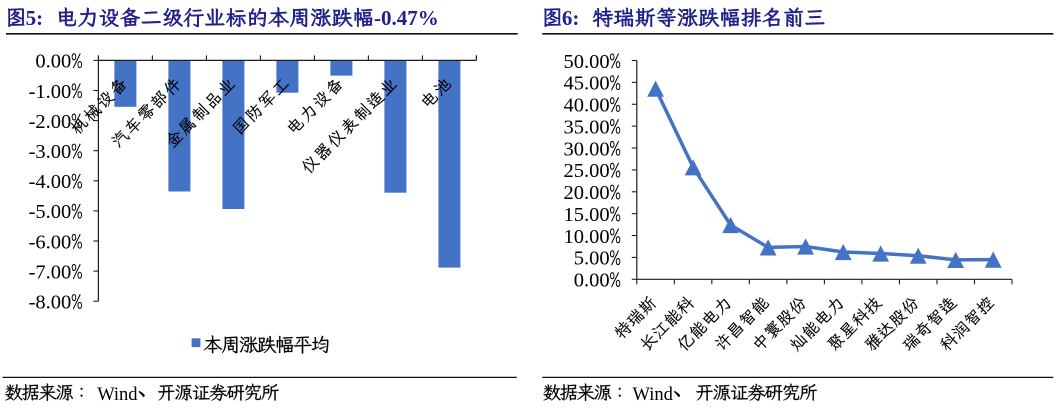  I want to click on svg-text: -0.47%, so click(406, 18).